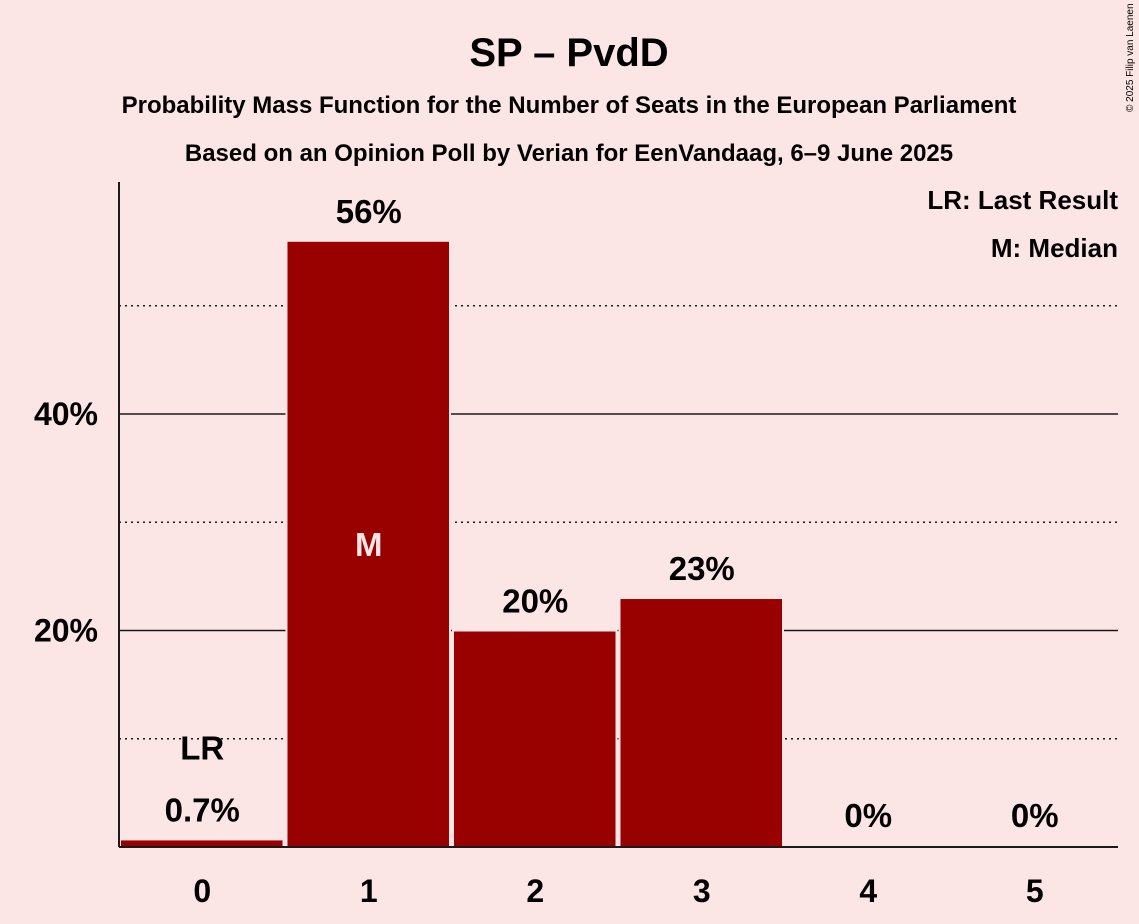 The width and height of the screenshot is (1139, 924). What do you see at coordinates (1054, 248) in the screenshot?
I see `legend-median: M: Median` at bounding box center [1054, 248].